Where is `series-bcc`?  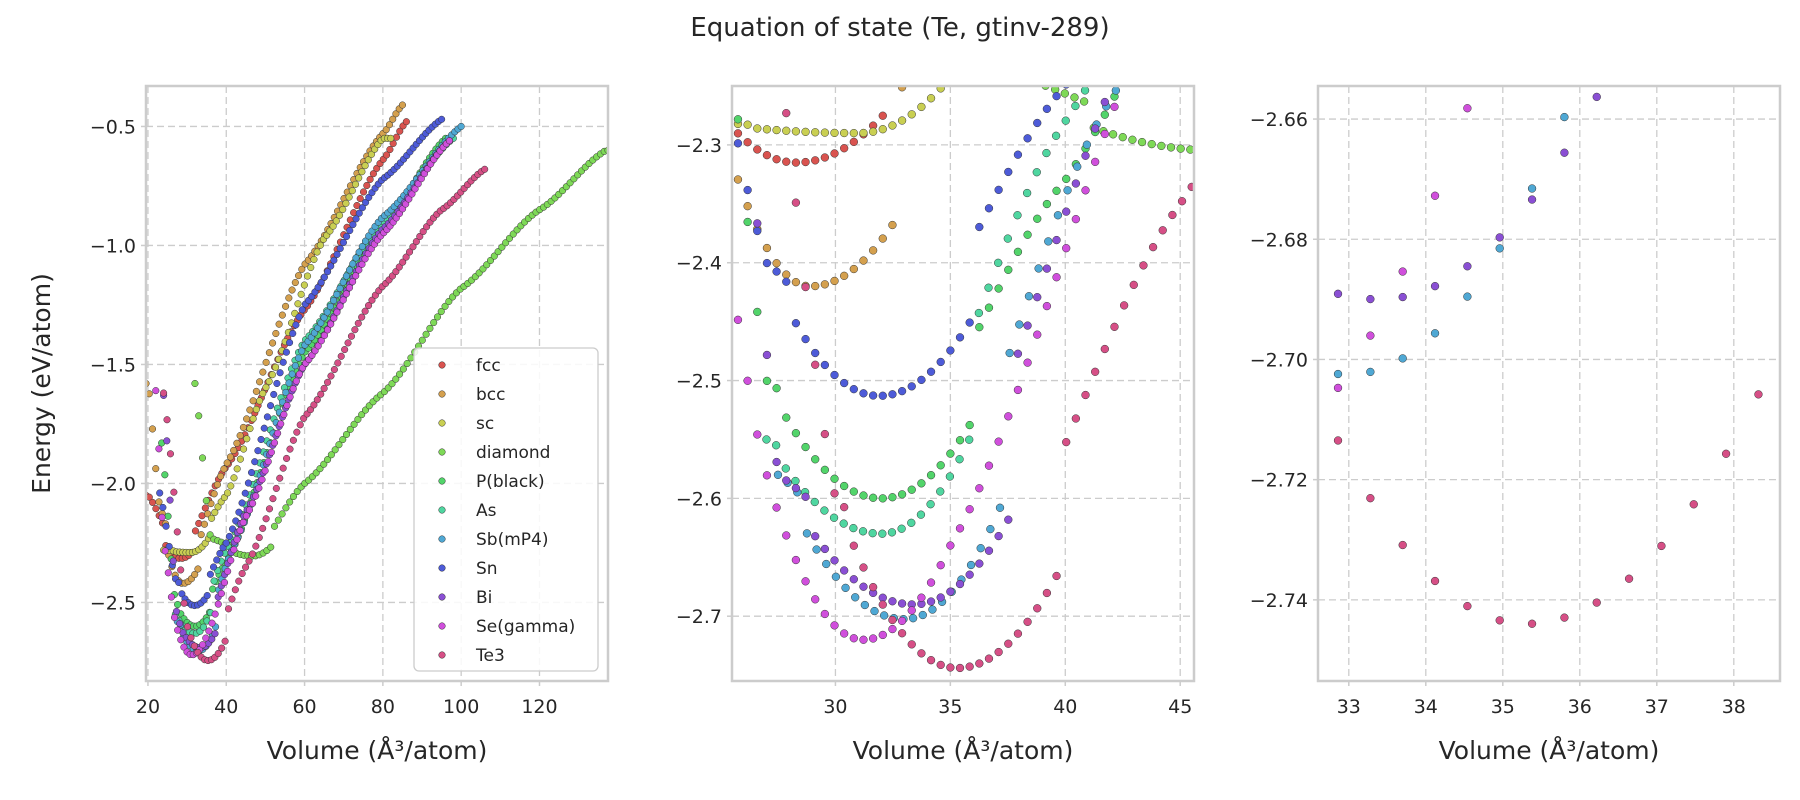 series-bcc is located at coordinates (819, 188).